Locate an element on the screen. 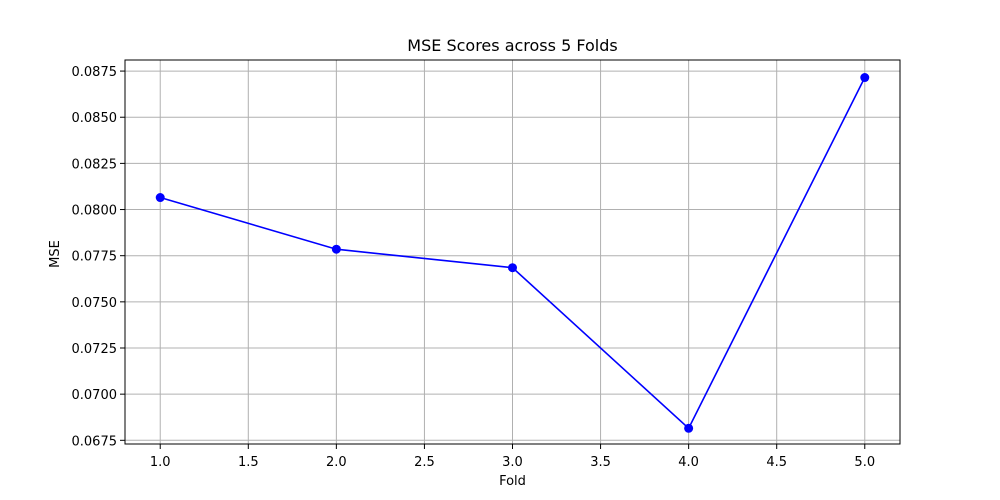  y-tick-label: 0.0850 is located at coordinates (95, 118).